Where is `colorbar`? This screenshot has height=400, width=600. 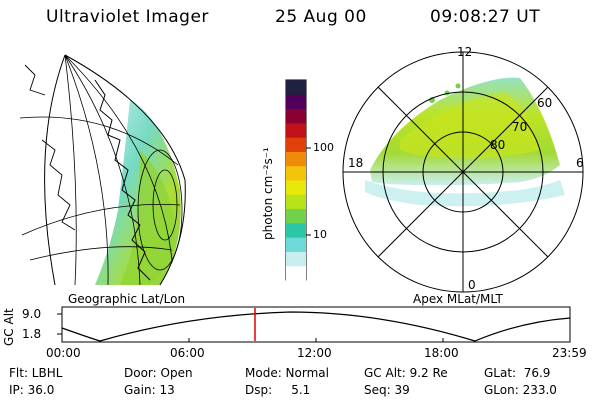
colorbar is located at coordinates (298, 180).